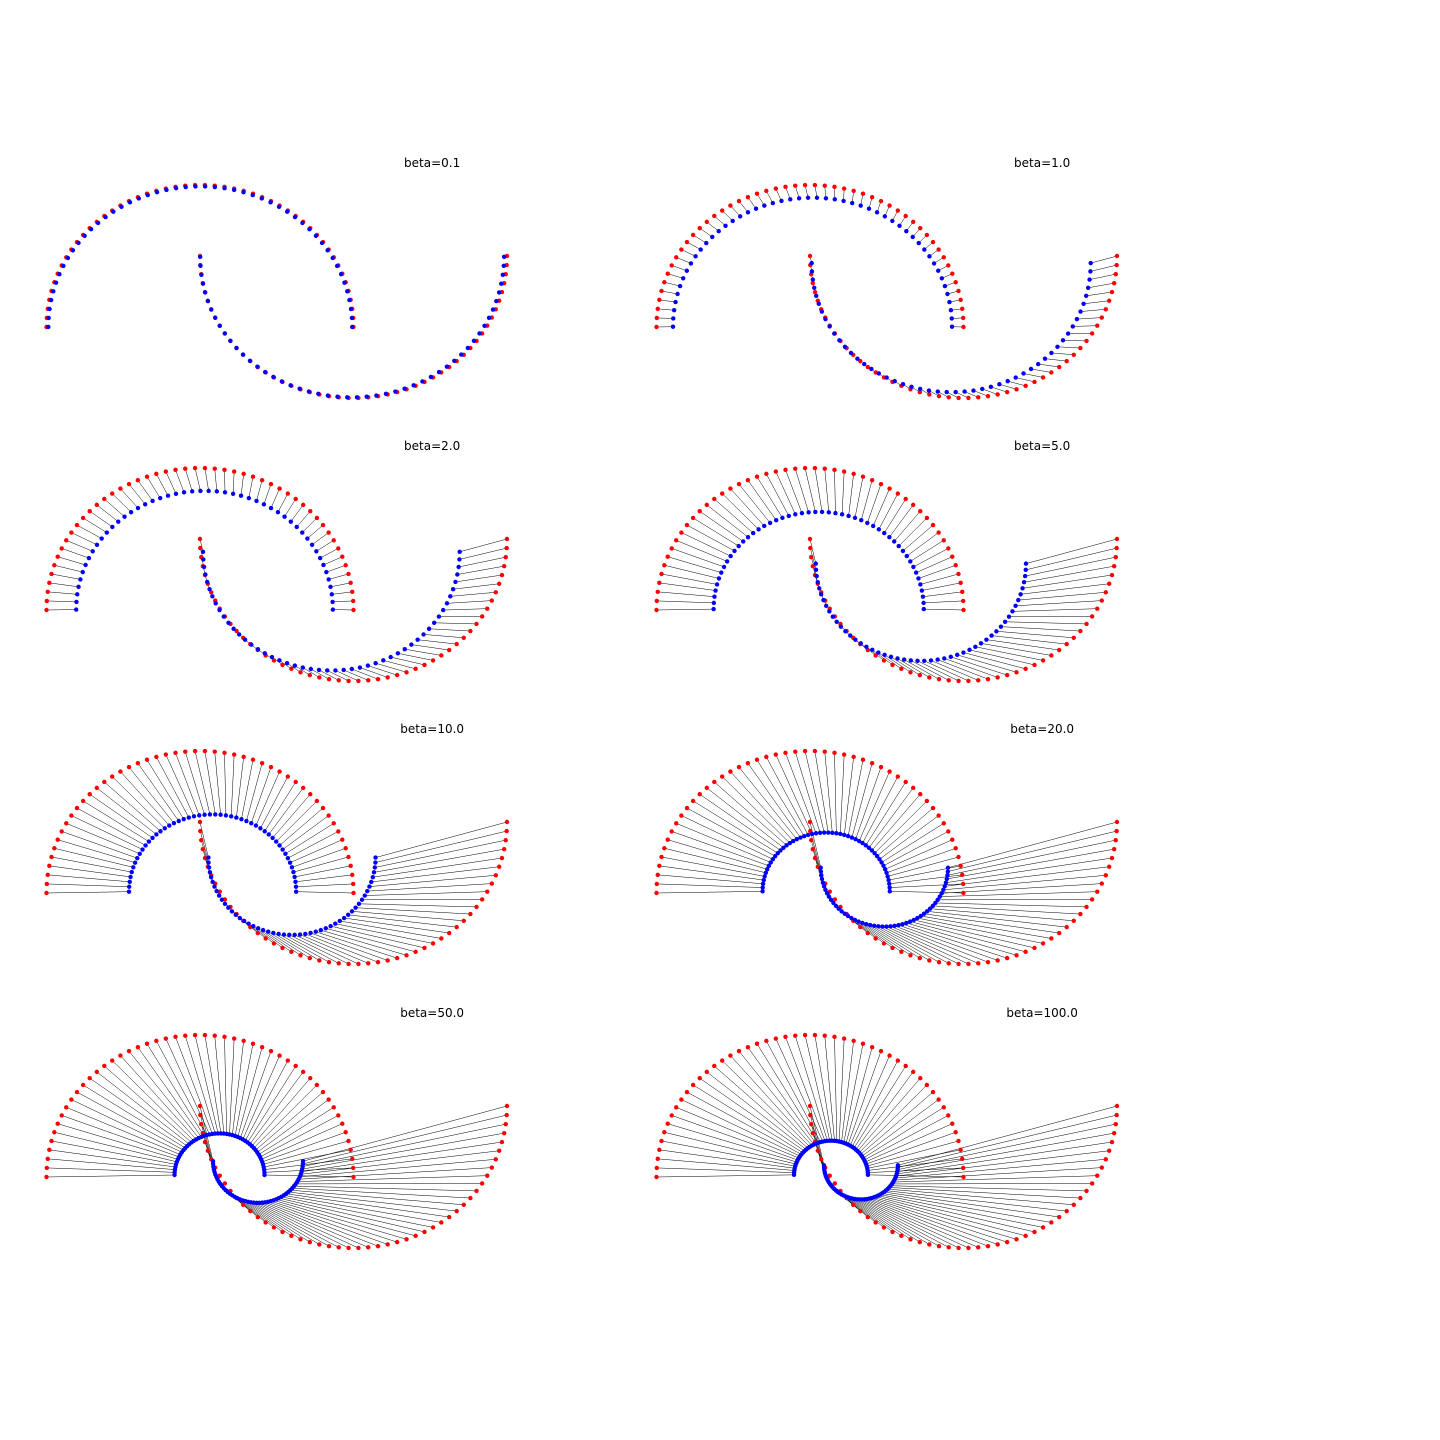 This screenshot has width=1440, height=1440. What do you see at coordinates (881, 295) in the screenshot?
I see `smoothed-points` at bounding box center [881, 295].